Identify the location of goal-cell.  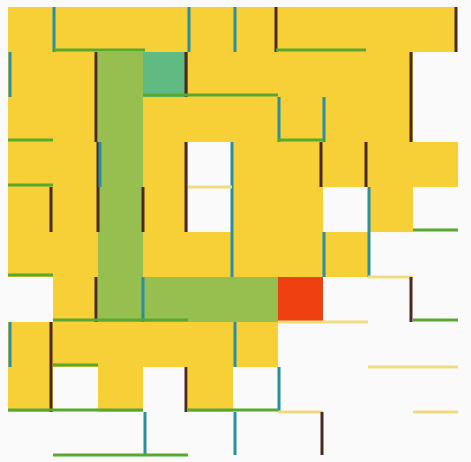
(300, 299).